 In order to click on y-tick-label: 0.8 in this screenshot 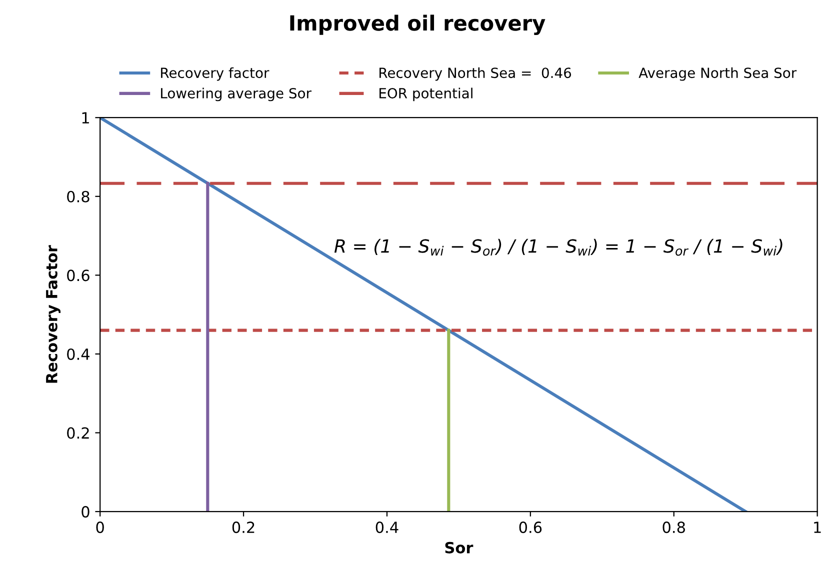, I will do `click(78, 196)`.